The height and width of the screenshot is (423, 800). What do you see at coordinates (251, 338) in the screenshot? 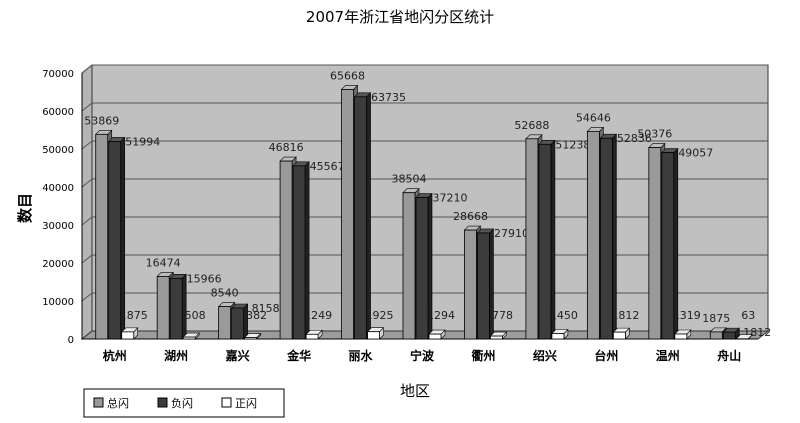
I see `bar-嘉兴-正闪` at bounding box center [251, 338].